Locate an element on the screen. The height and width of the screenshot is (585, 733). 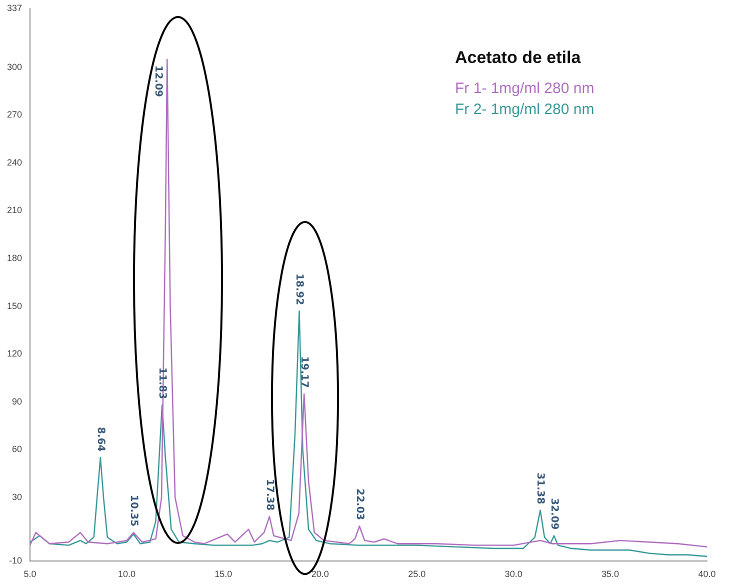
x-tick-label: 25.0 is located at coordinates (417, 574).